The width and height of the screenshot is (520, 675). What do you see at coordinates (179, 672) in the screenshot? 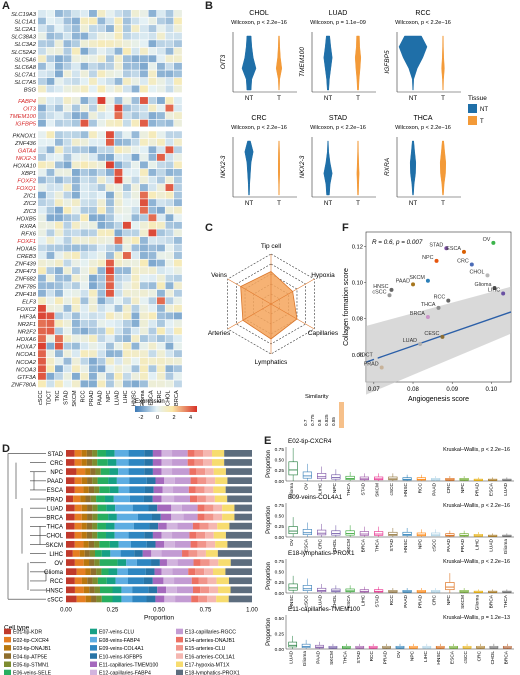
I see `bar-legend-swatch` at bounding box center [179, 672].